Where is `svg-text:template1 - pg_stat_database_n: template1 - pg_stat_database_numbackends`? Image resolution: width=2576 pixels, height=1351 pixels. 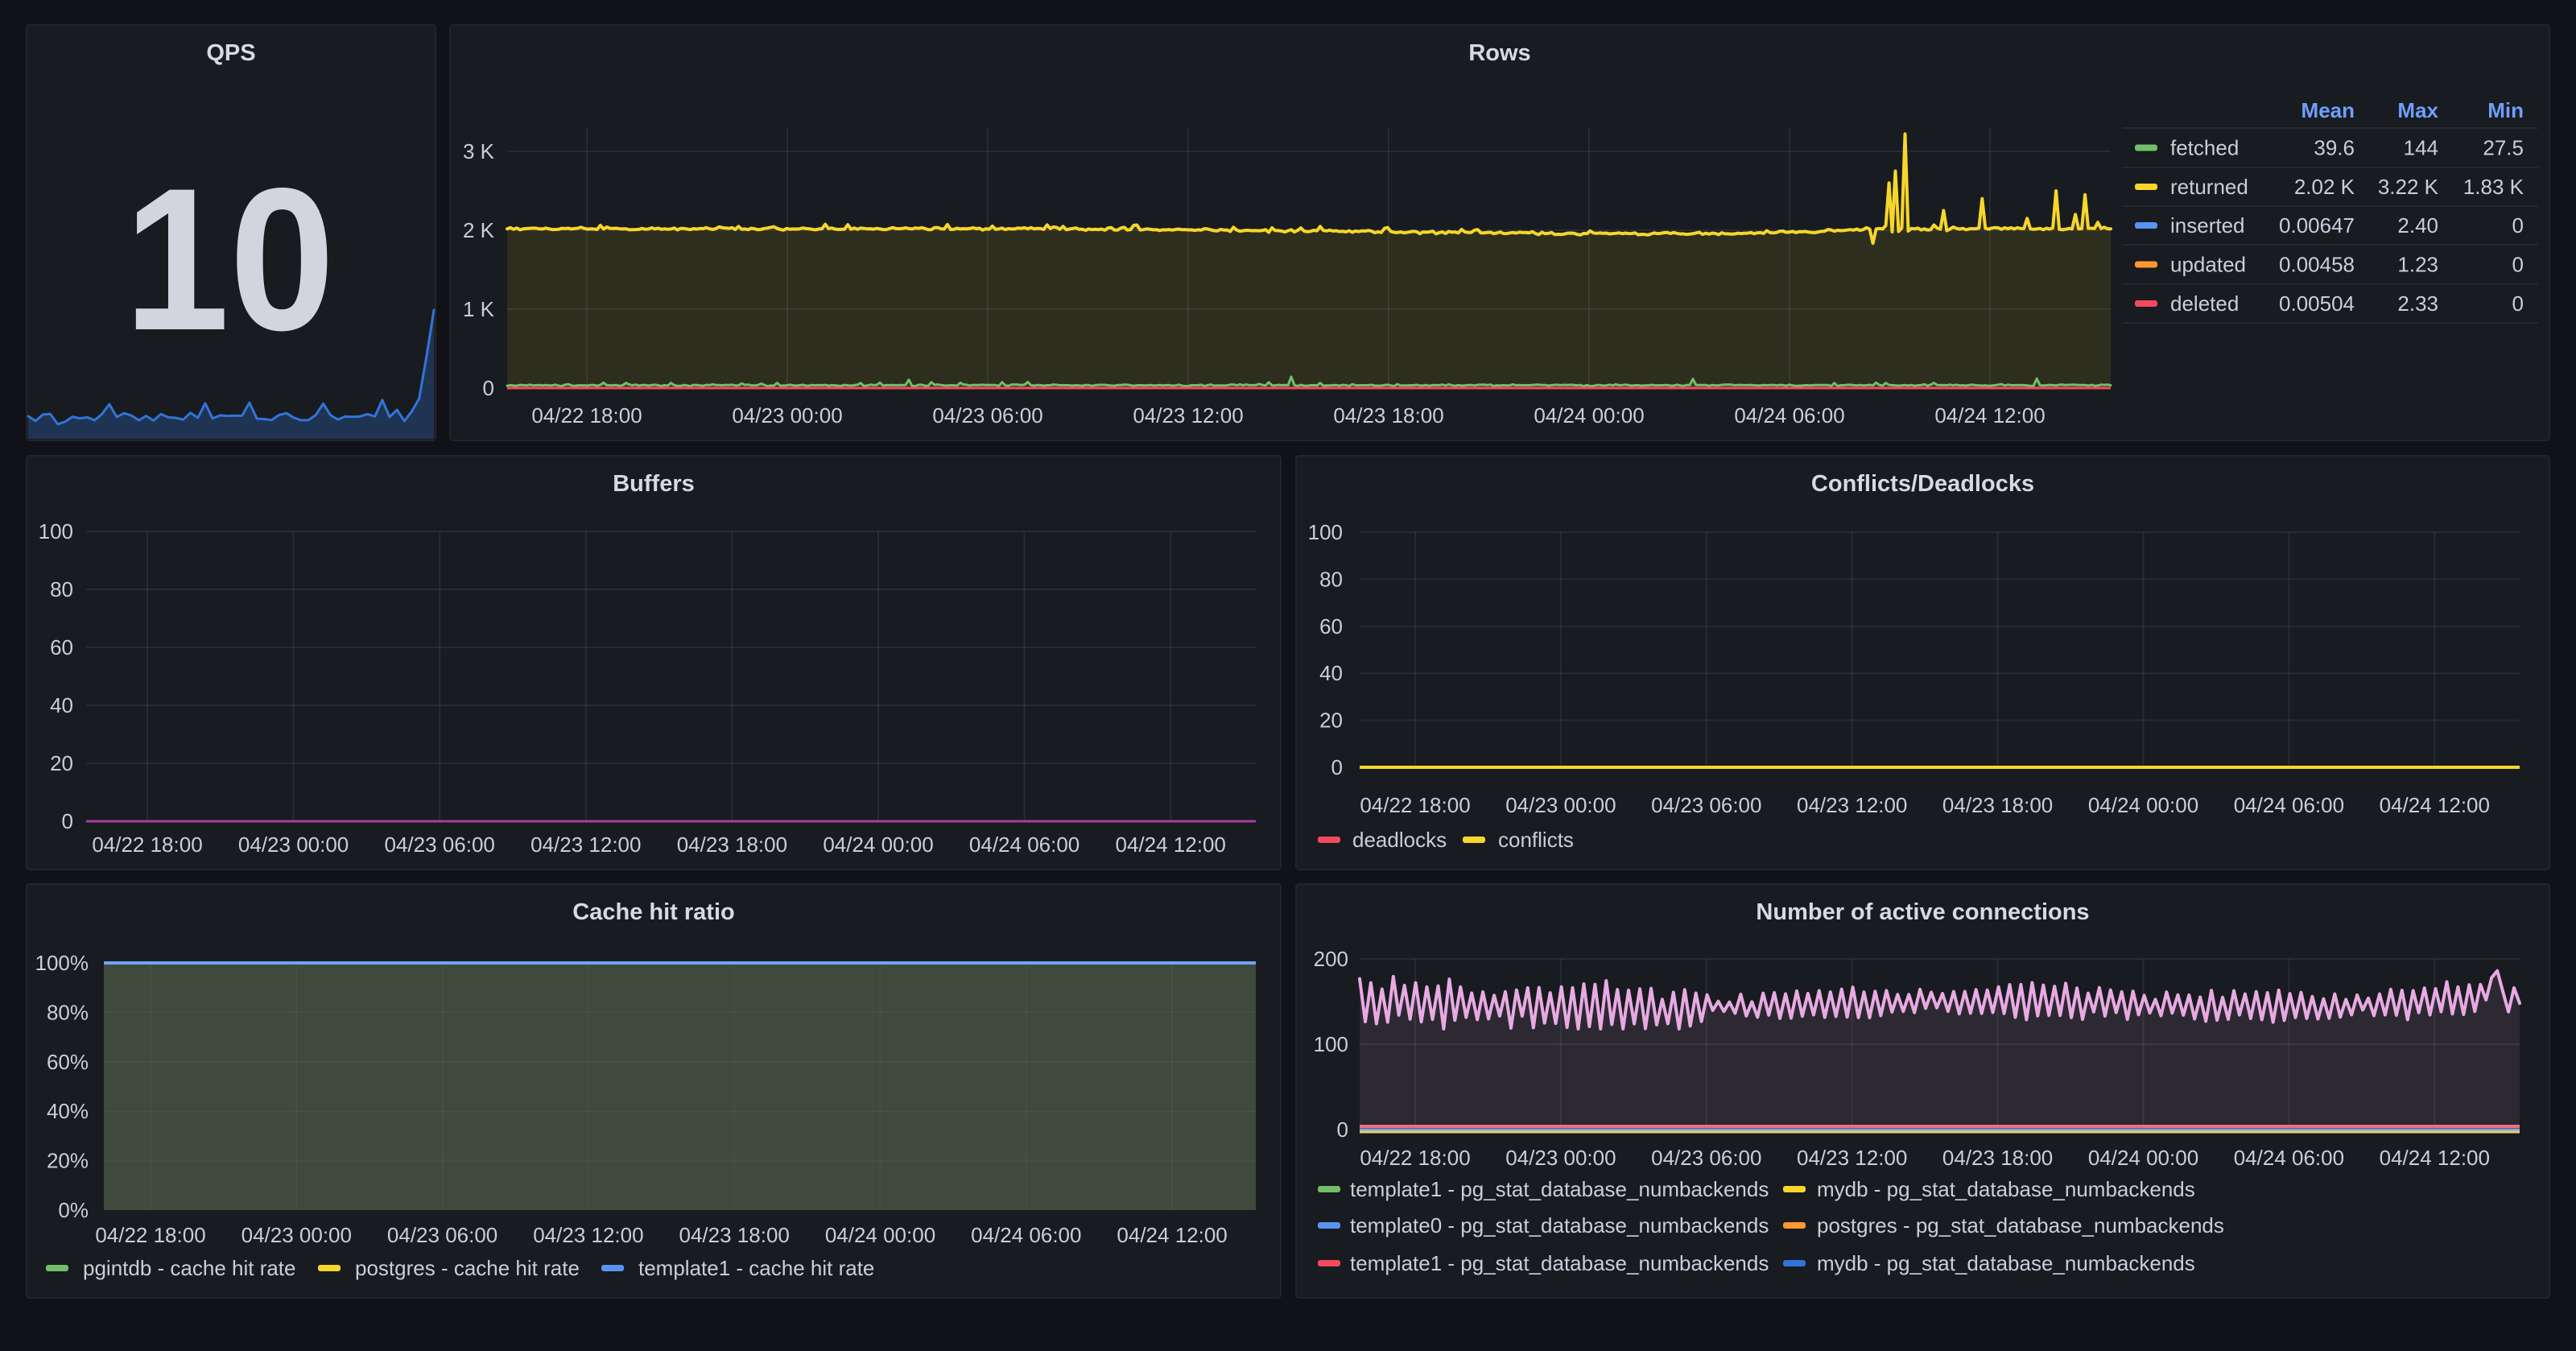
svg-text:template1 - pg_stat_database_n: template1 - pg_stat_database_numbackends is located at coordinates (1559, 1263).